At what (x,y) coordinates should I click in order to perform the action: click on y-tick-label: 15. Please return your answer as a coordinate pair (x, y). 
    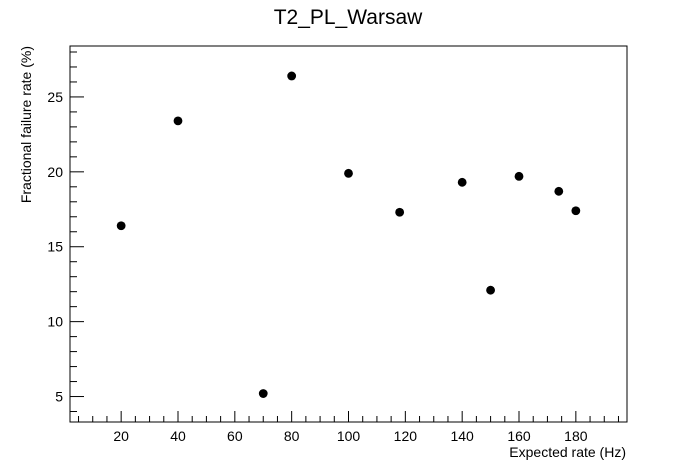
    Looking at the image, I should click on (55, 247).